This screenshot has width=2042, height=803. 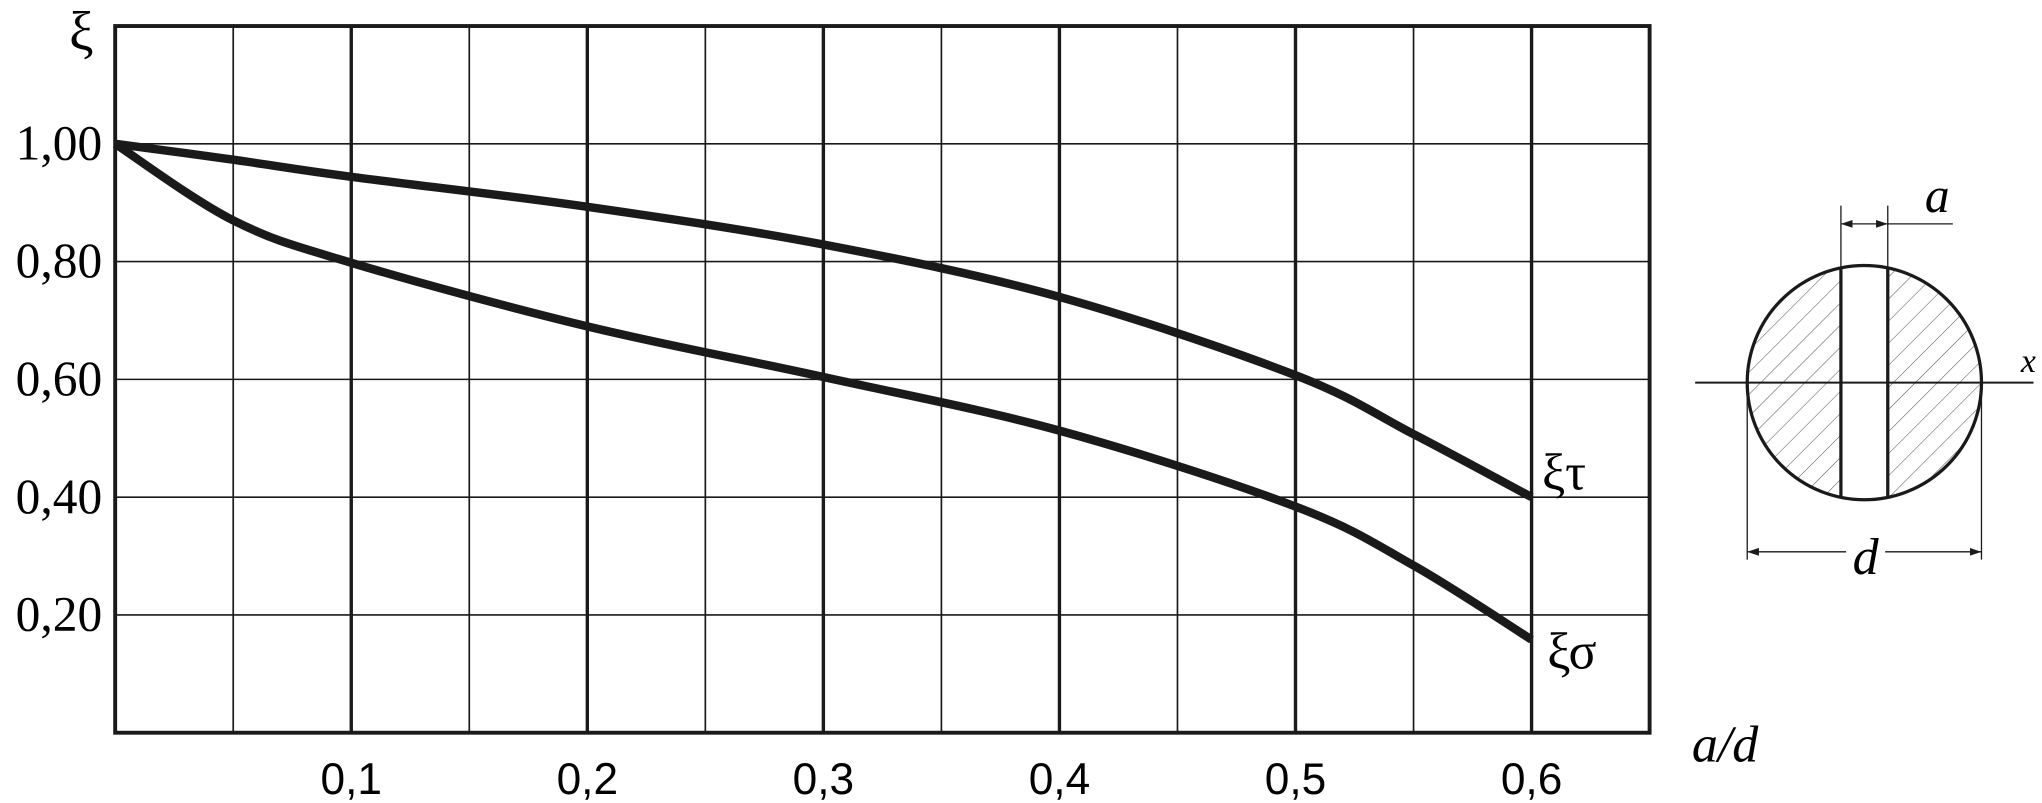 What do you see at coordinates (588, 779) in the screenshot?
I see `x-tick-label: 0,2` at bounding box center [588, 779].